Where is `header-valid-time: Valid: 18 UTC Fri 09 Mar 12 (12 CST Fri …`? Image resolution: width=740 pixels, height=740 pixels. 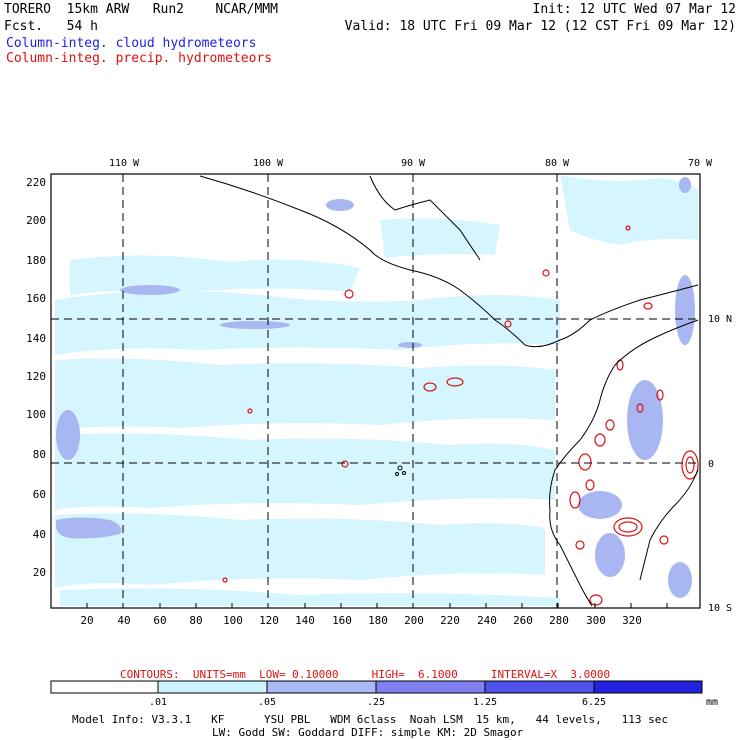
header-valid-time: Valid: 18 UTC Fri 09 Mar 12 (12 CST Fri … is located at coordinates (540, 26).